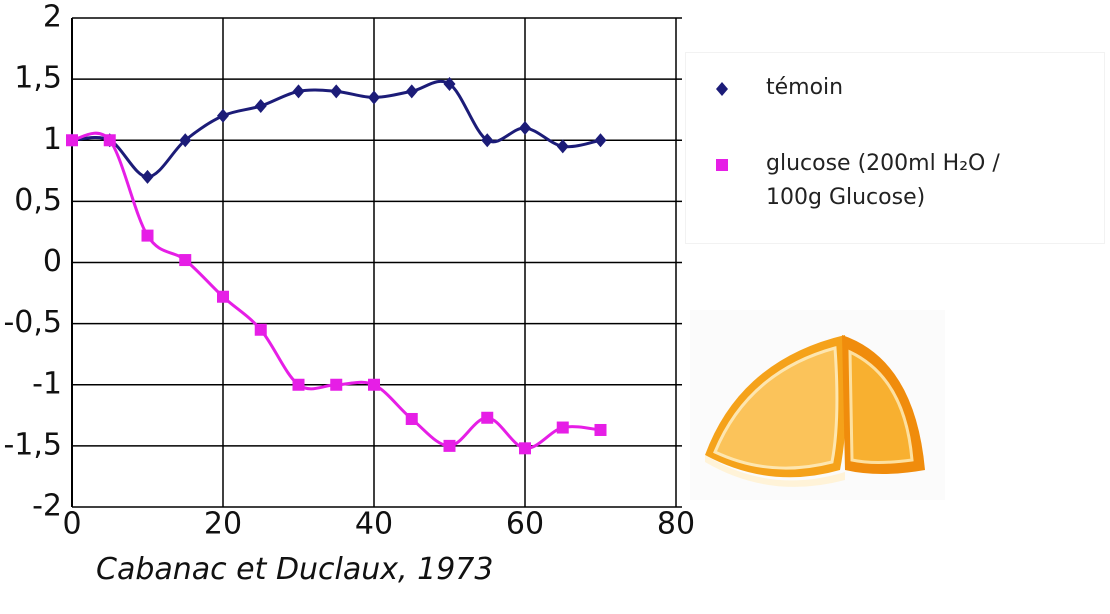 This screenshot has width=1110, height=614. Describe the element at coordinates (676, 524) in the screenshot. I see `x-tick-label: 80` at that location.